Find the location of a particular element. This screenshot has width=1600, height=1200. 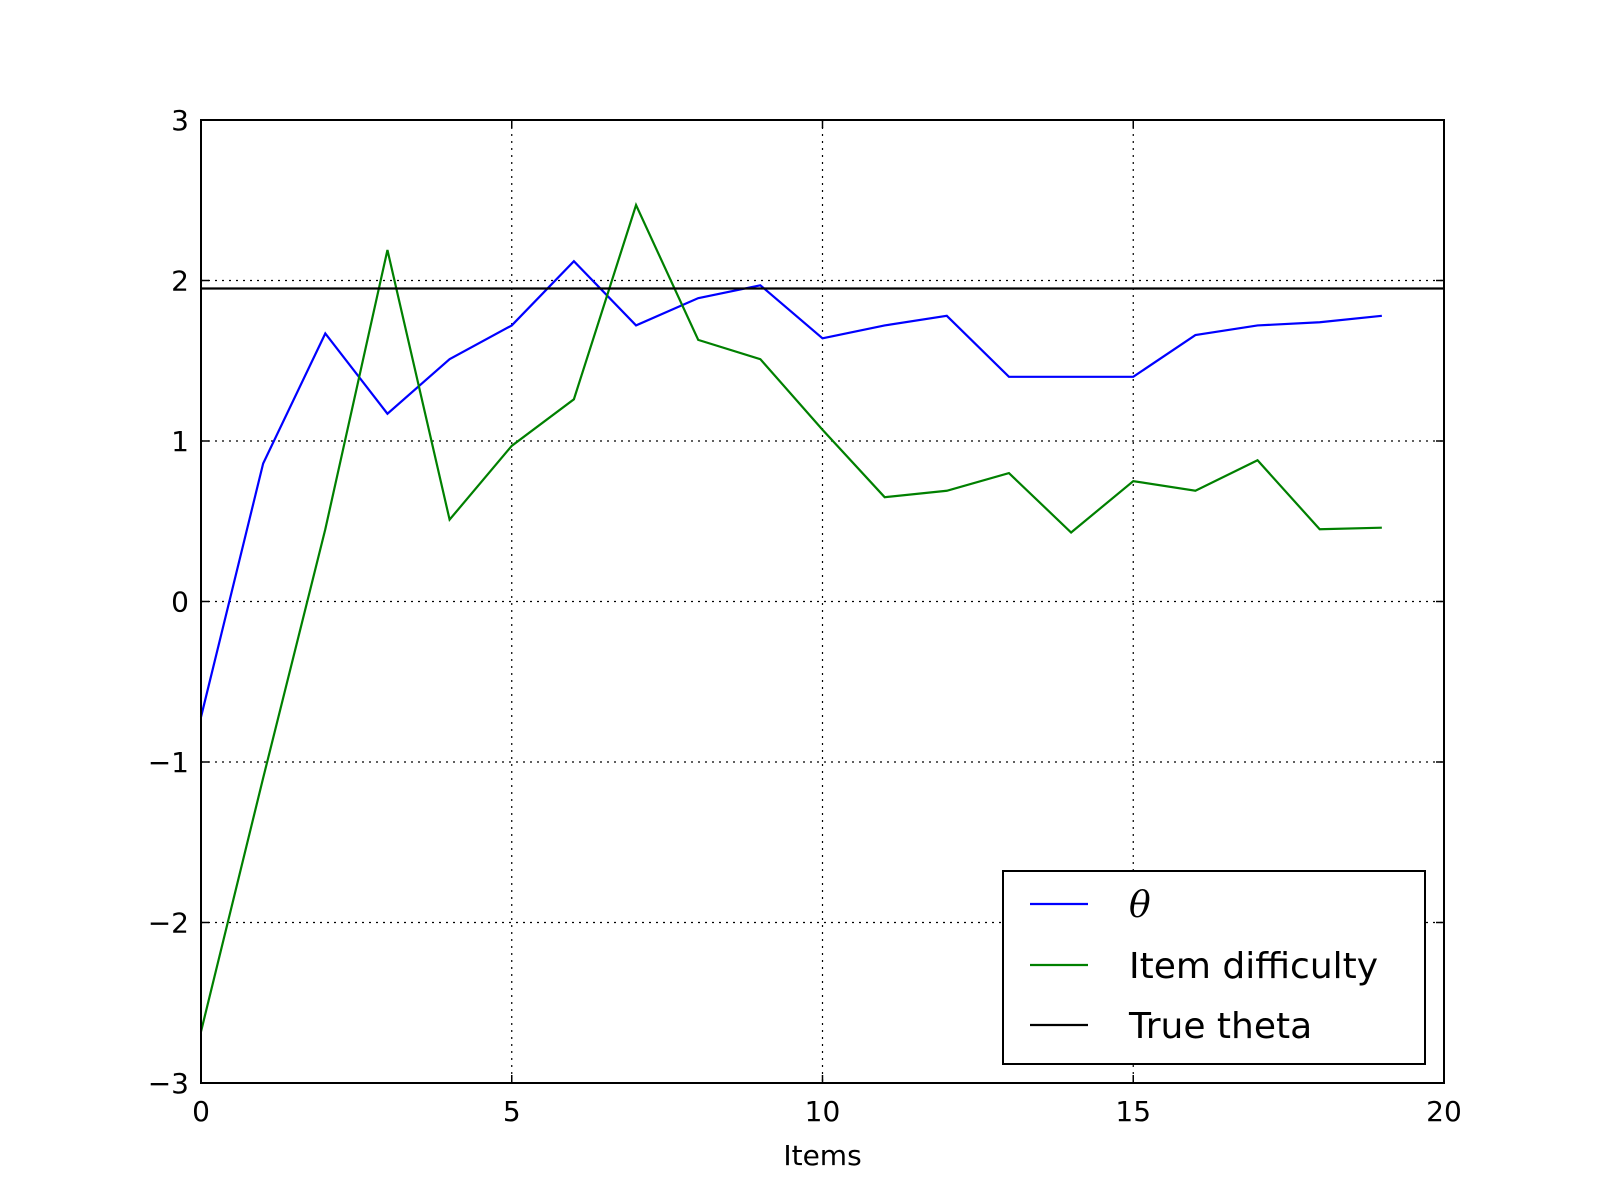

y-tick-label-1: −2 is located at coordinates (168, 923).